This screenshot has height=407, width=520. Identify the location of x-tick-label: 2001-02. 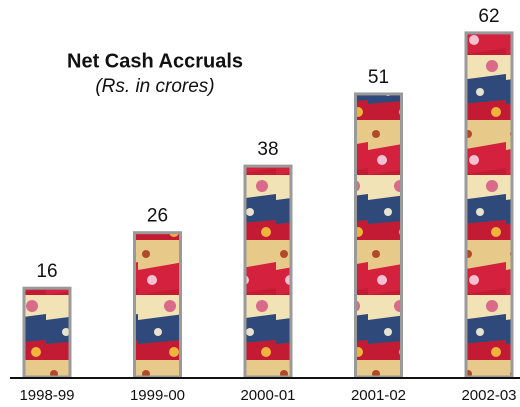
(378, 395).